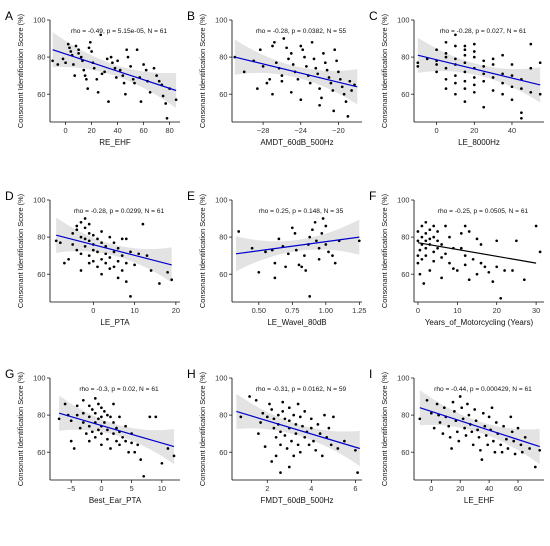 This screenshot has width=550, height=546. What do you see at coordinates (39, 20) in the screenshot?
I see `y-tick-label: 100` at bounding box center [39, 20].